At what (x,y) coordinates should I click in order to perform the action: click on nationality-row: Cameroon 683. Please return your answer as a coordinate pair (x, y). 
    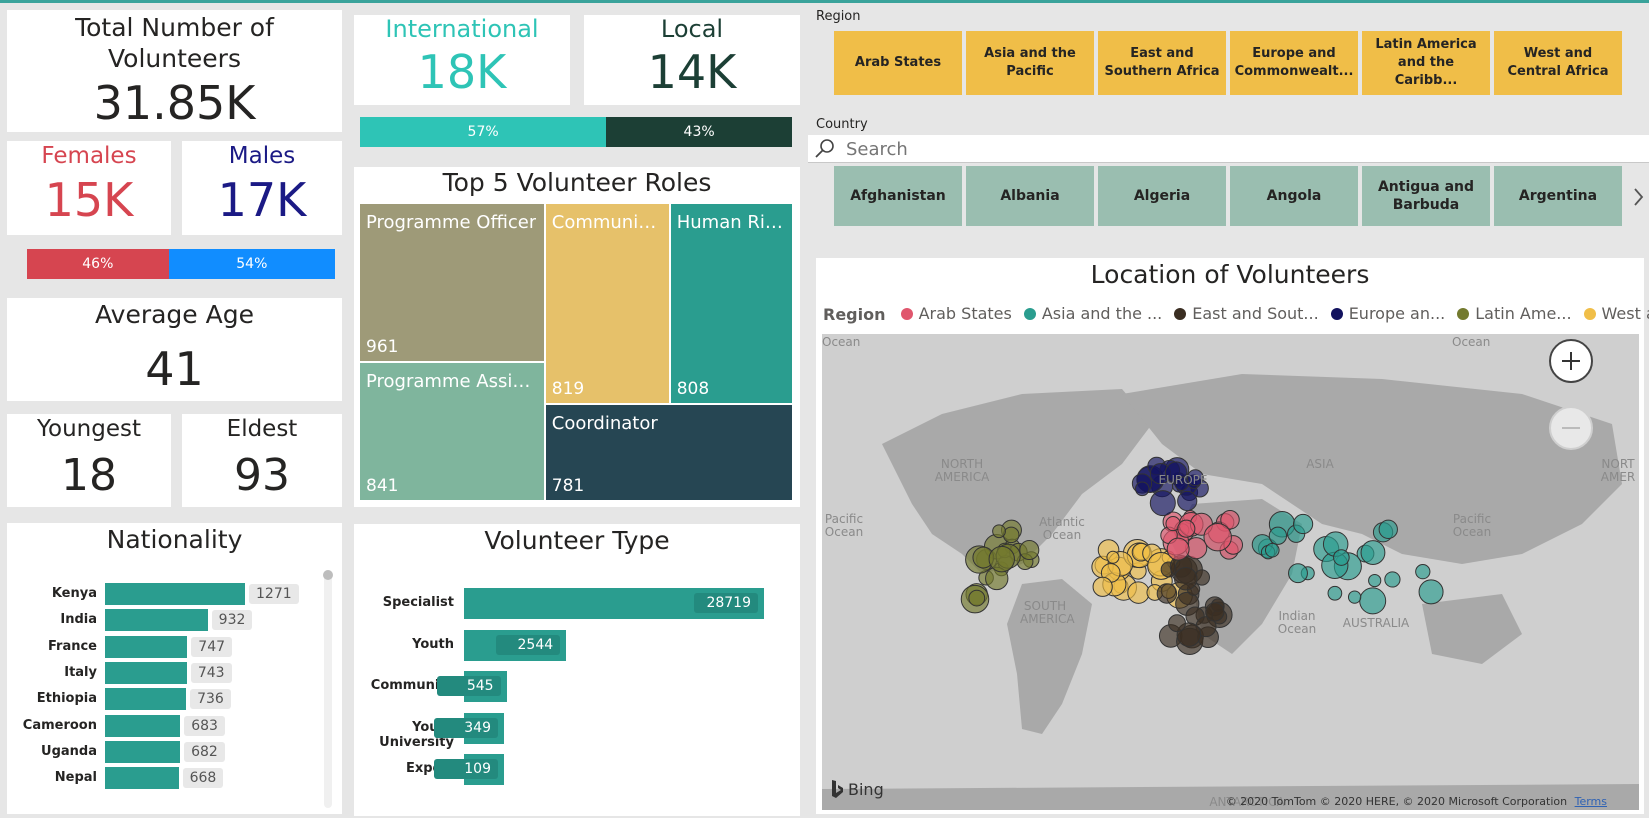
    Looking at the image, I should click on (167, 725).